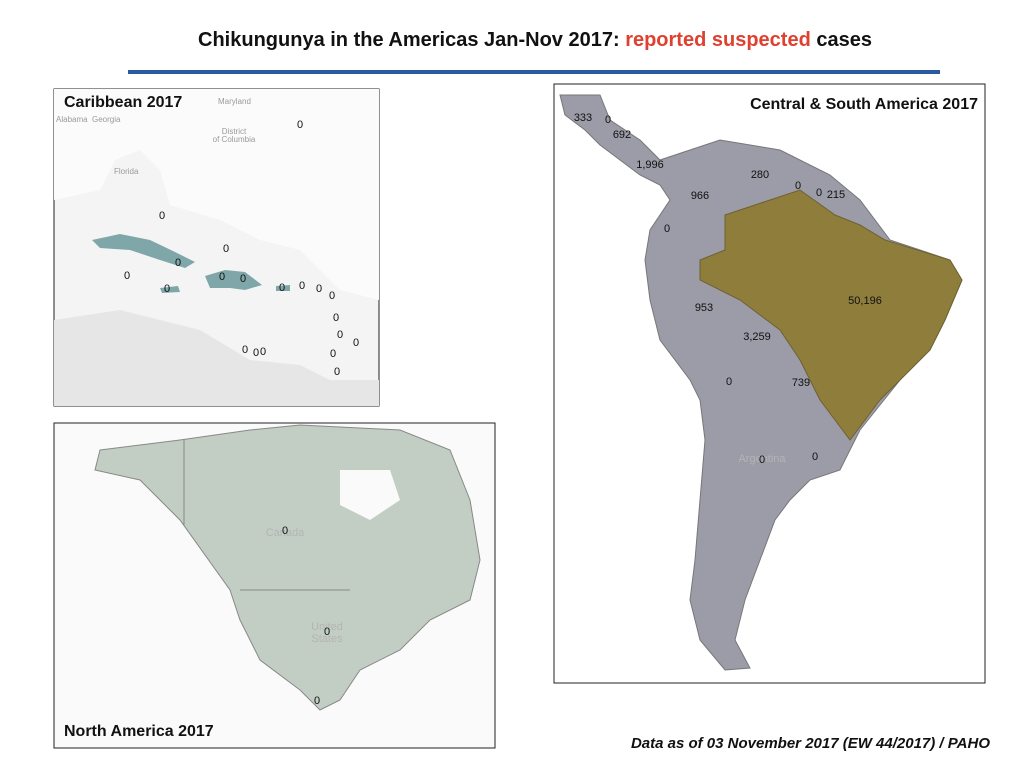  I want to click on panel-title: Central & South America 2017, so click(864, 104).